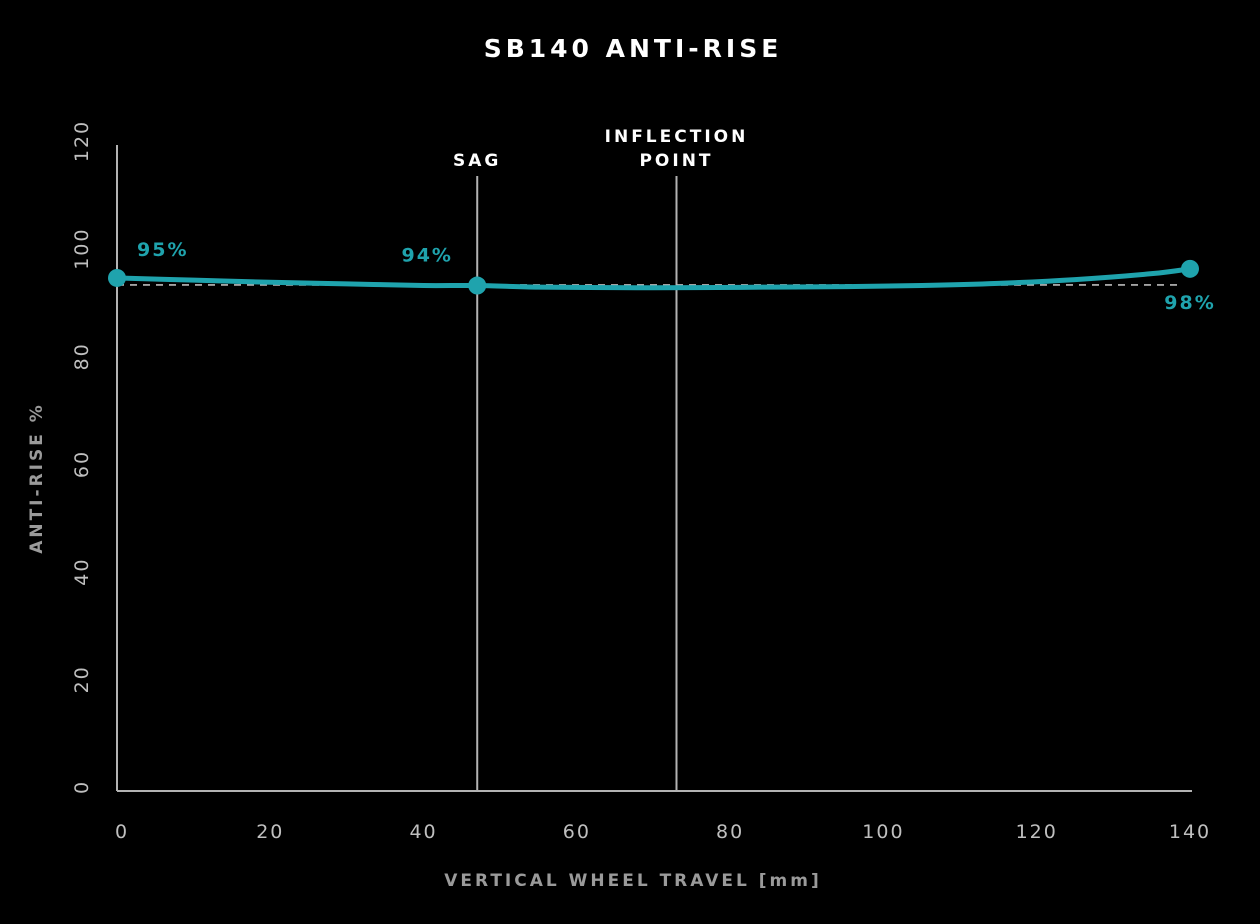 This screenshot has width=1260, height=924. Describe the element at coordinates (577, 832) in the screenshot. I see `x-tick-label: 60` at that location.